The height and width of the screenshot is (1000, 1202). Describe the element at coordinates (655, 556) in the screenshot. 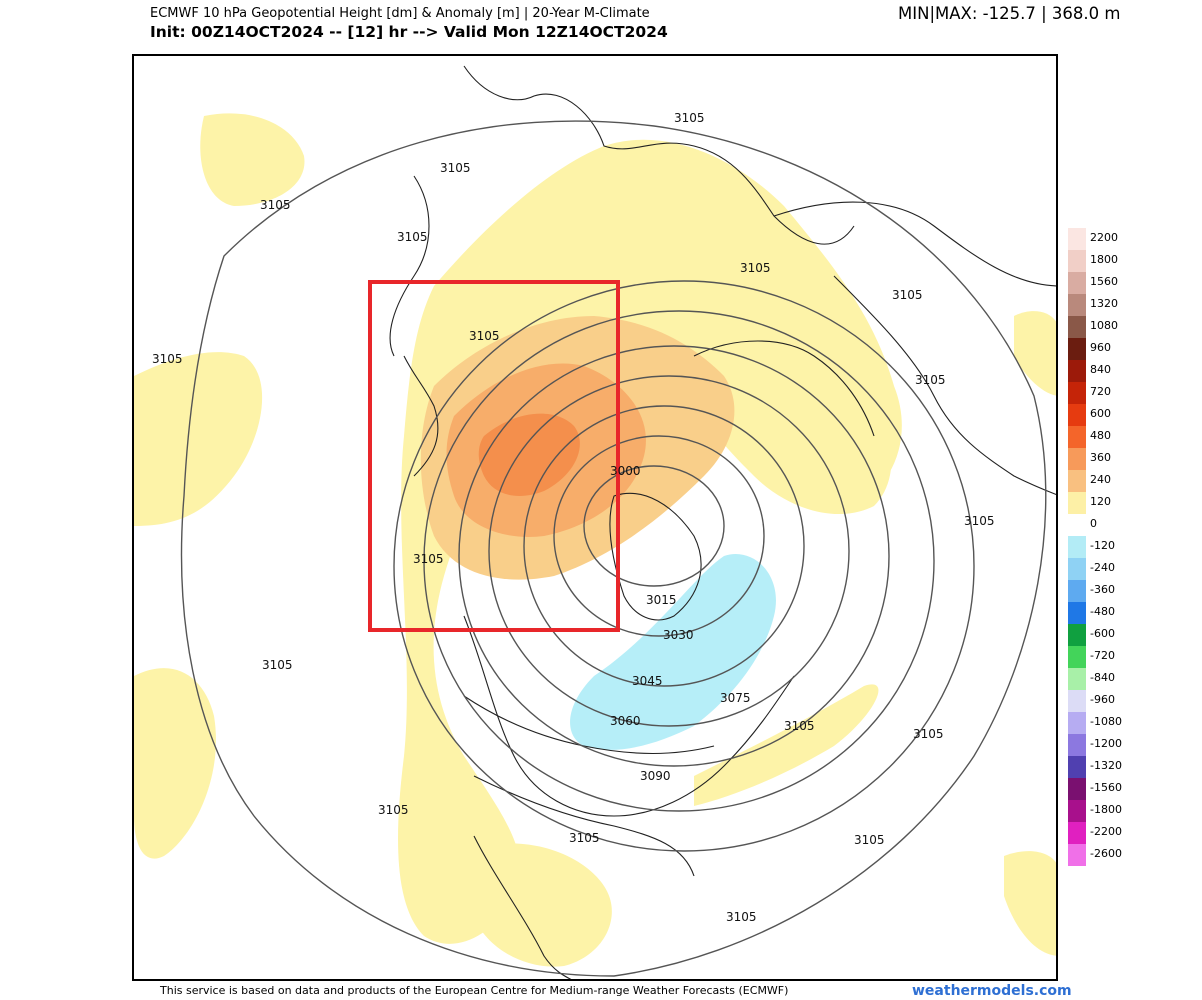

I see `greenland-outline` at that location.